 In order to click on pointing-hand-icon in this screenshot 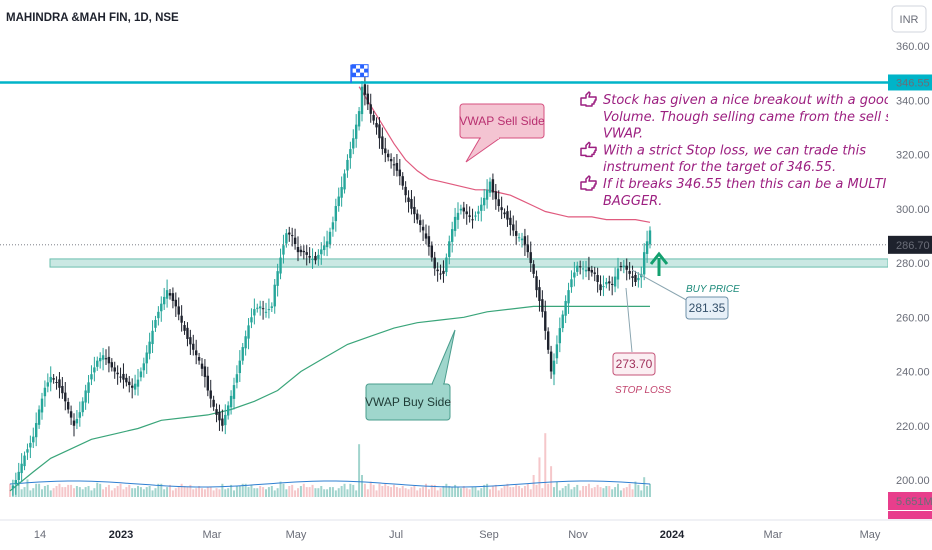, I will do `click(588, 99)`.